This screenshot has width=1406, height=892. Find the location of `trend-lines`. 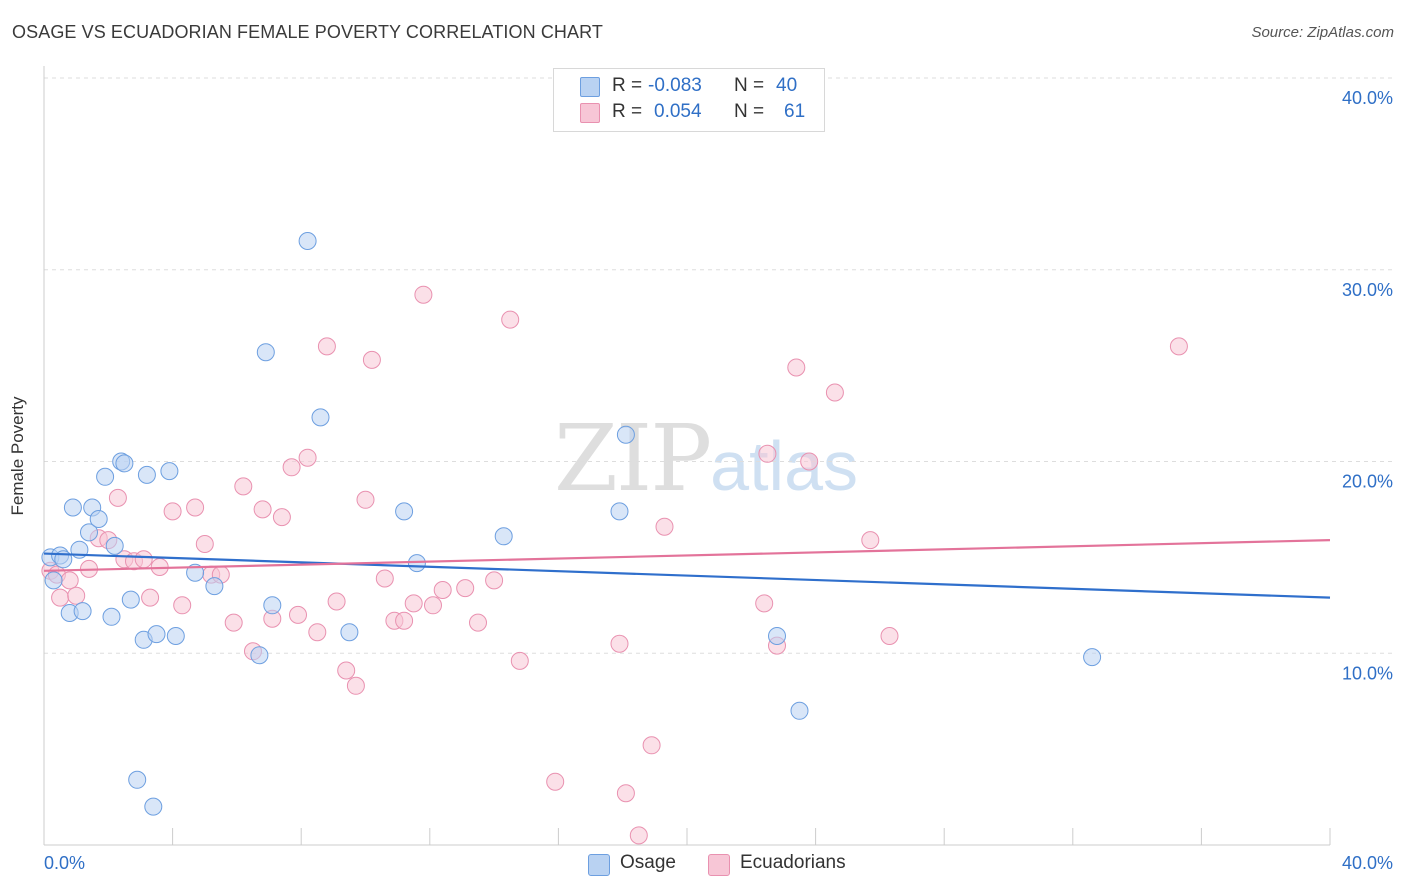

trend-lines is located at coordinates (687, 569).